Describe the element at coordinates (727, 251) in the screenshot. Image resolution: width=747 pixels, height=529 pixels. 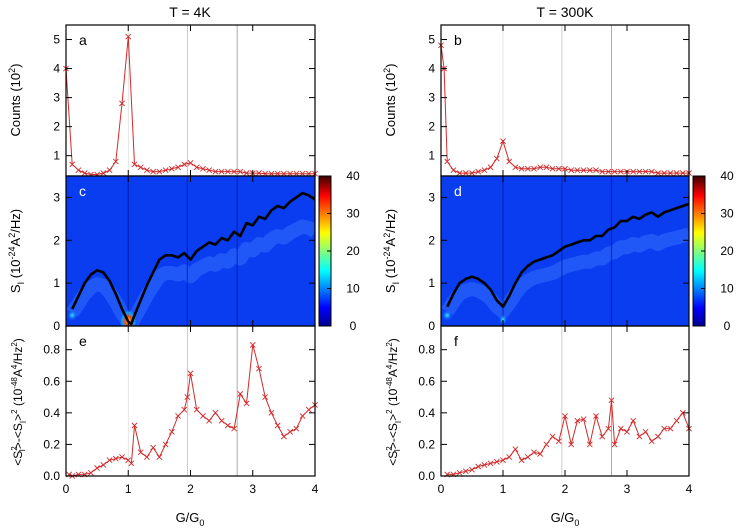
I see `colorbar-tick-label: 20` at that location.